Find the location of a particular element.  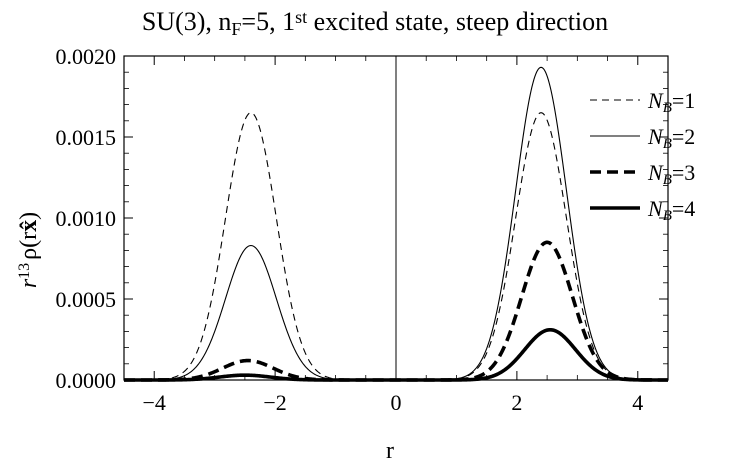

y-tick-label: 0.0020 is located at coordinates (86, 56).